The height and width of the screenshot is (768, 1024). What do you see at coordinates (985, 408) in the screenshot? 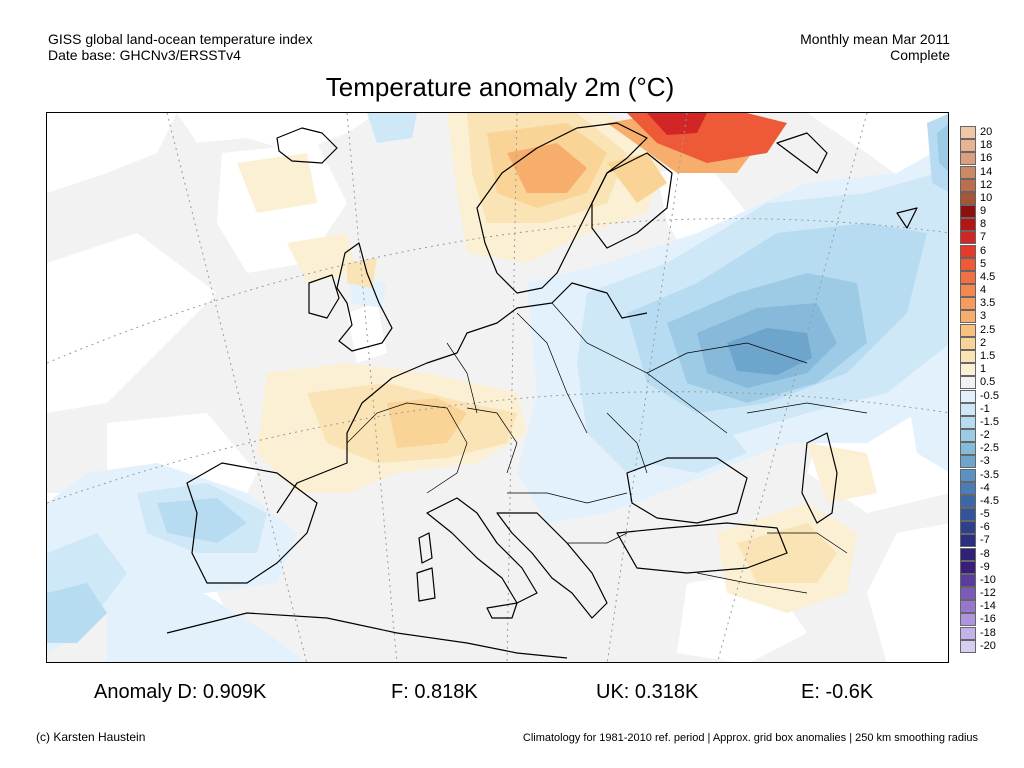
I see `colorbar-label: -1` at bounding box center [985, 408].